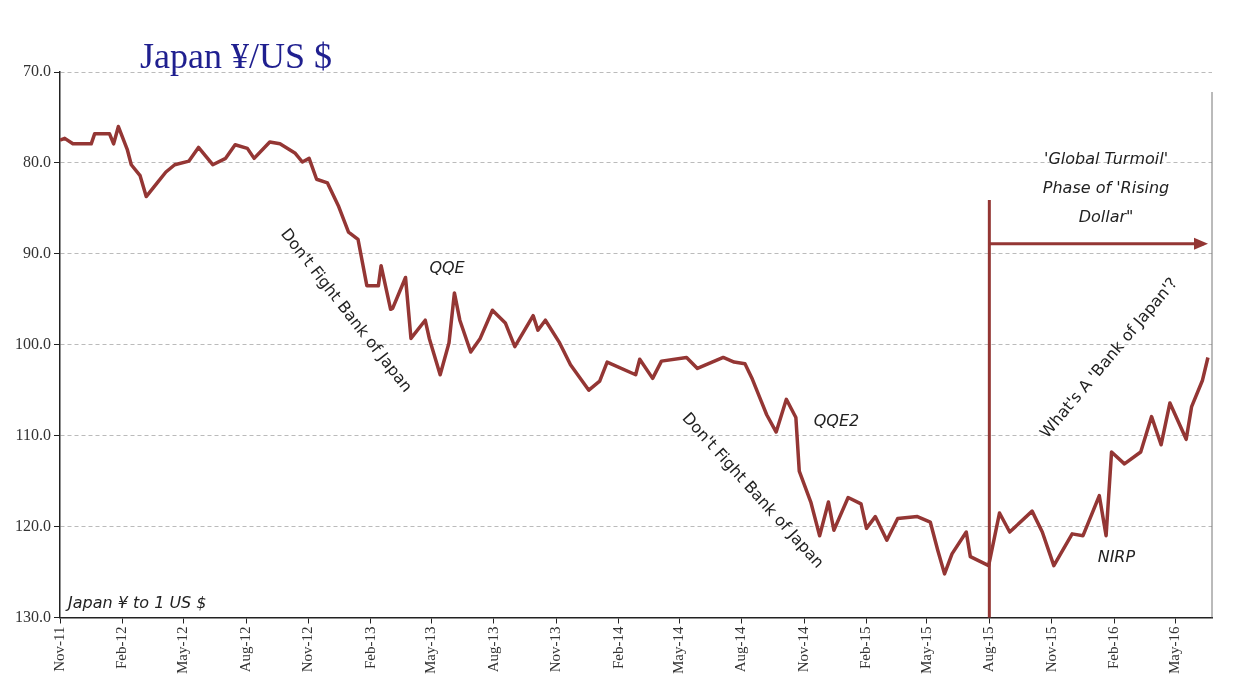  I want to click on x-tick-label: May-12, so click(182, 650).